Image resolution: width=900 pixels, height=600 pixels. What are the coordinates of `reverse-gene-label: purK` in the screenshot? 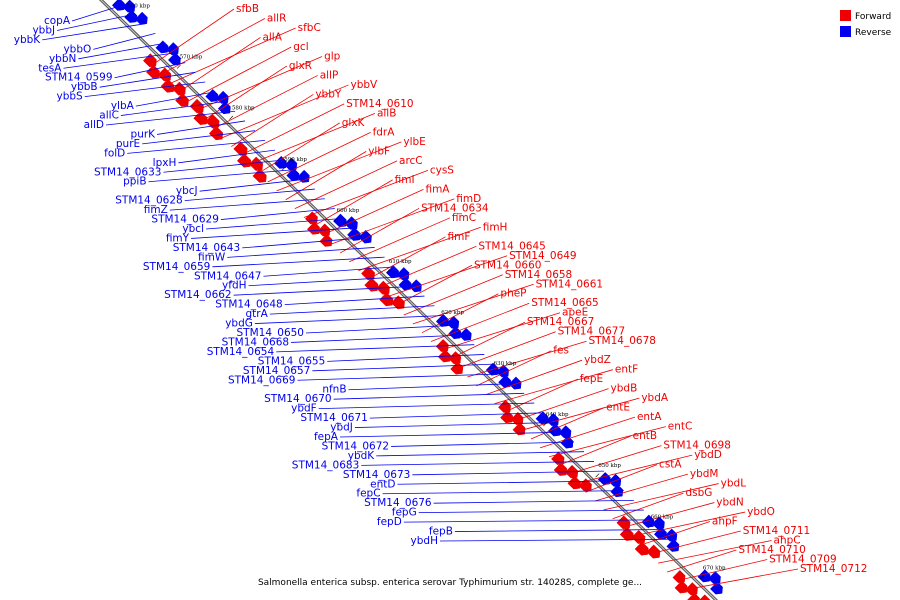 It's located at (144, 134).